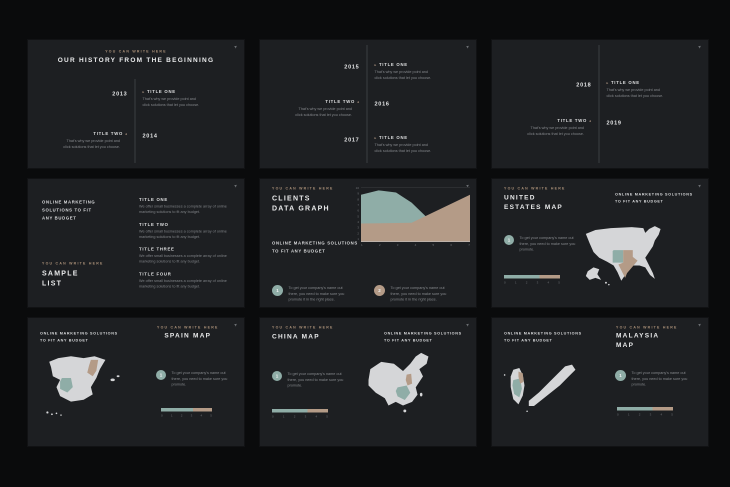  What do you see at coordinates (405, 411) in the screenshot?
I see `hainan-island` at bounding box center [405, 411].